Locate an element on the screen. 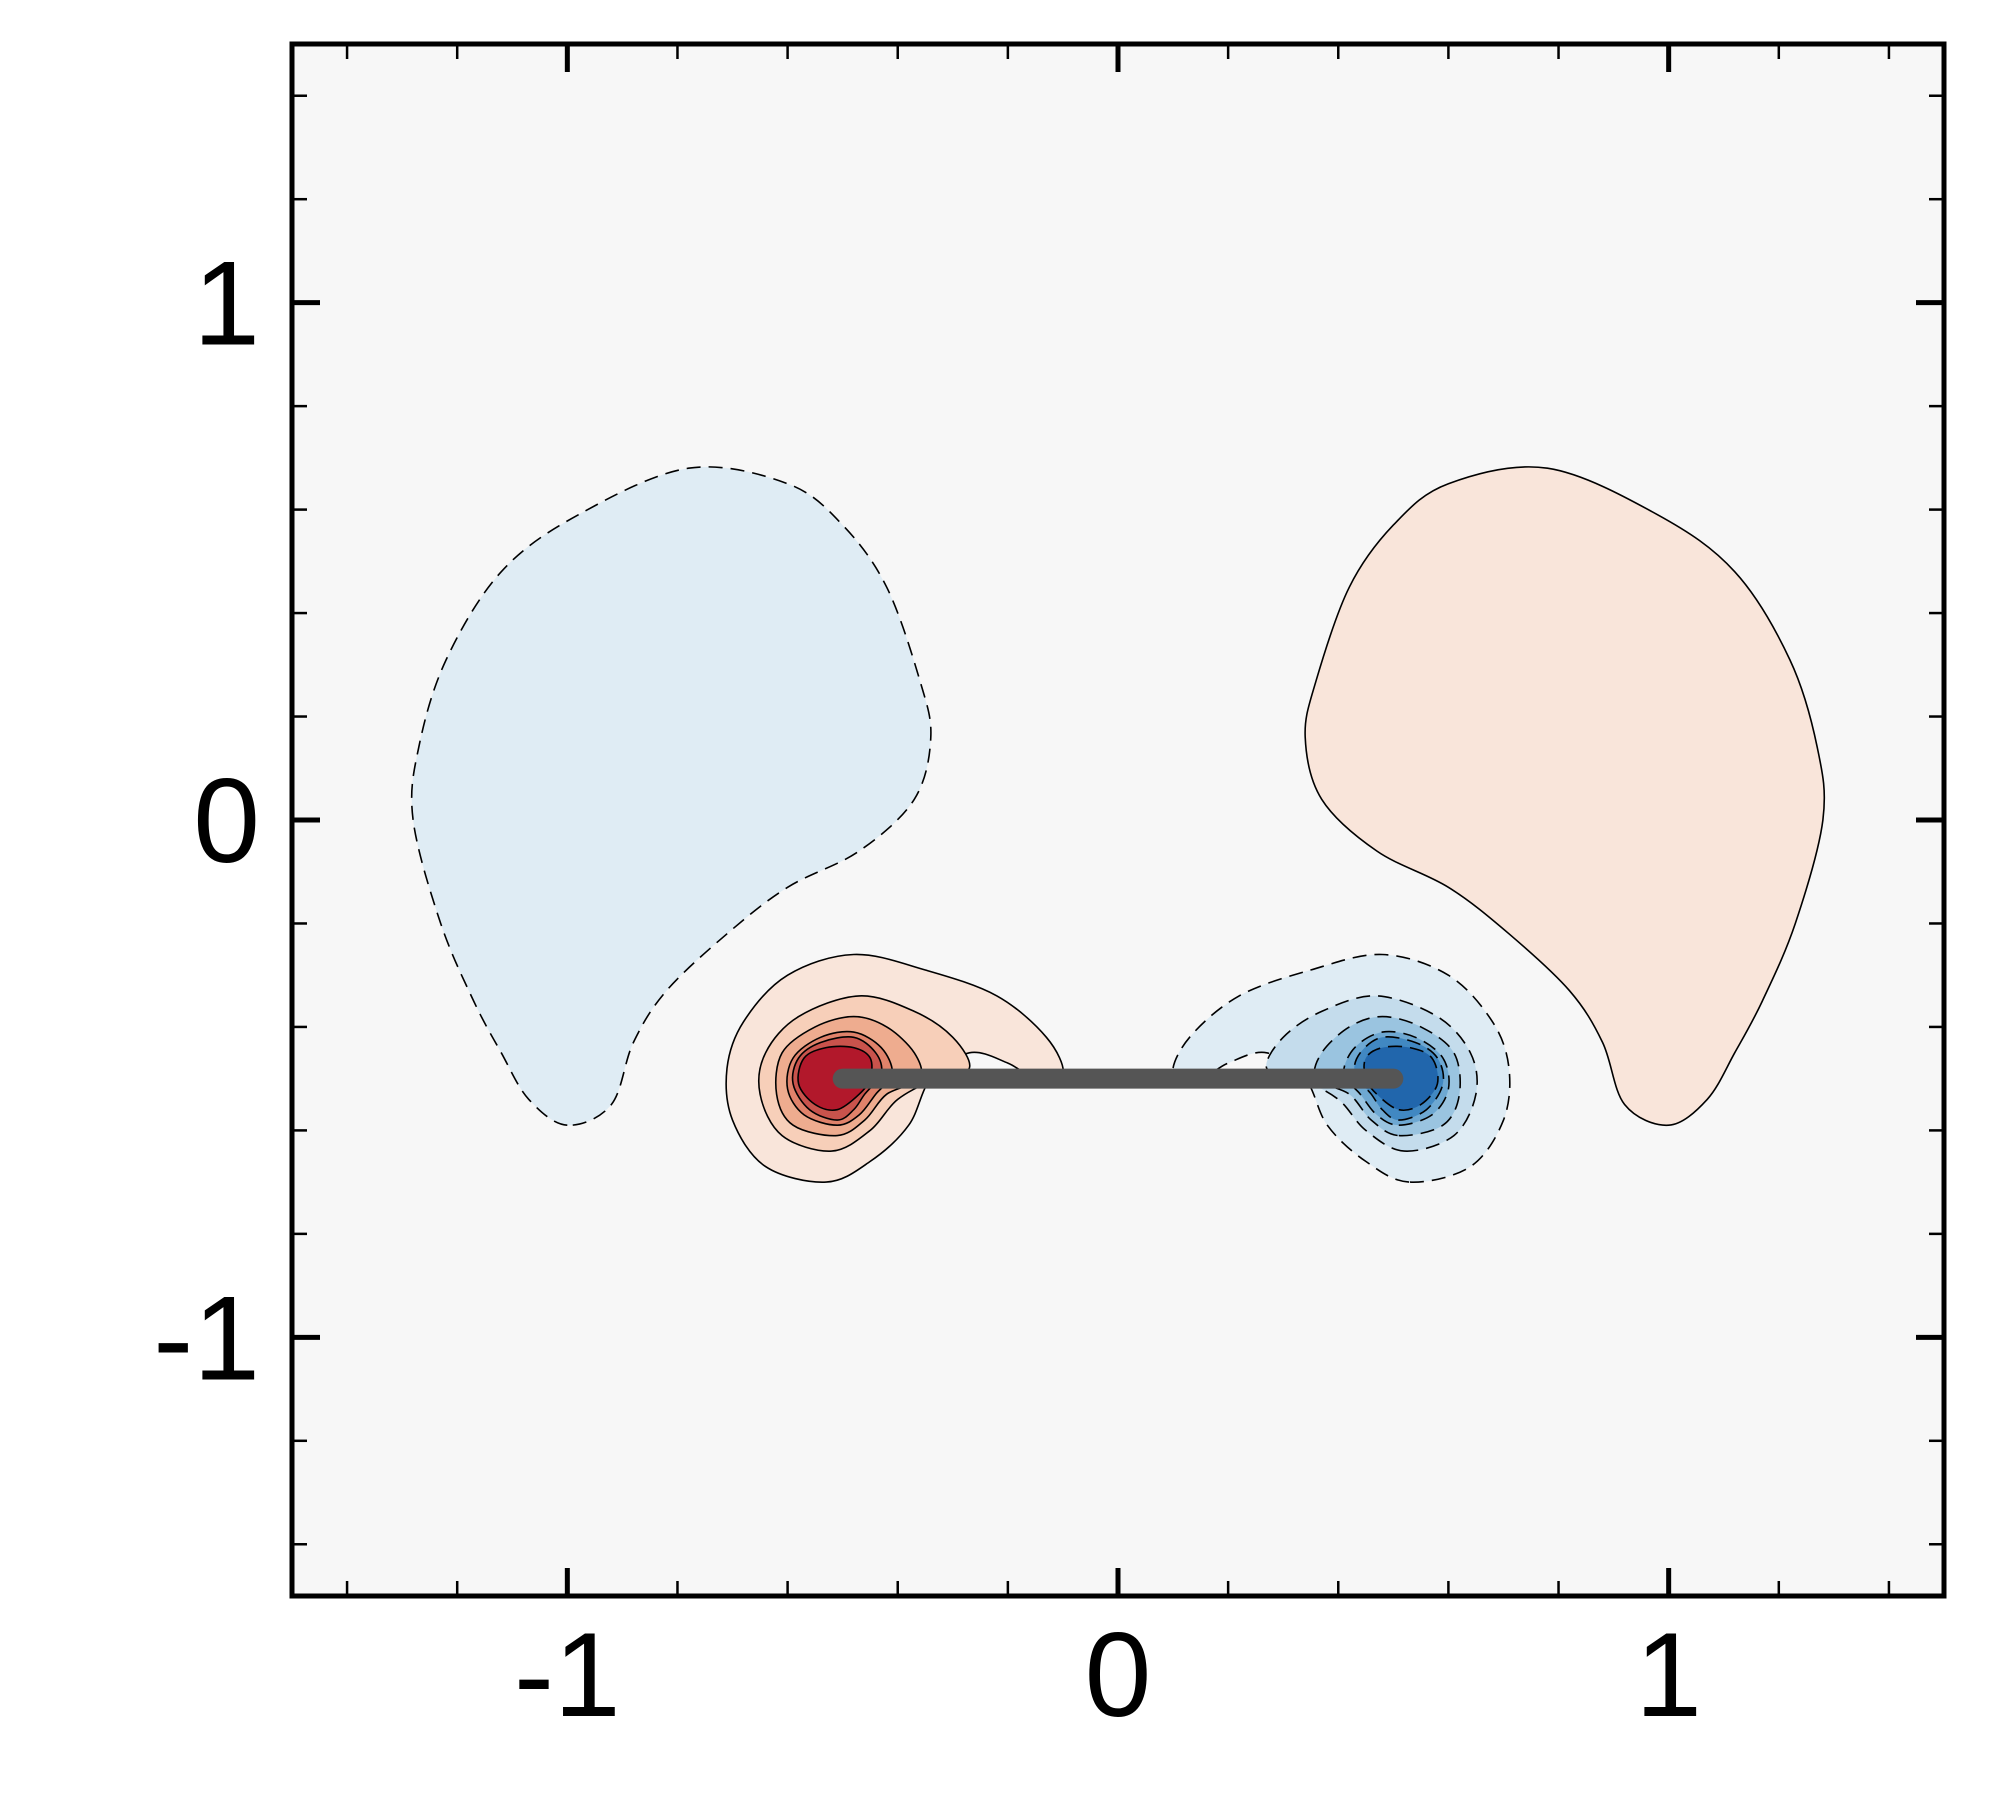 This screenshot has height=1797, width=2016. x-tick-label: 1 is located at coordinates (1668, 1675).